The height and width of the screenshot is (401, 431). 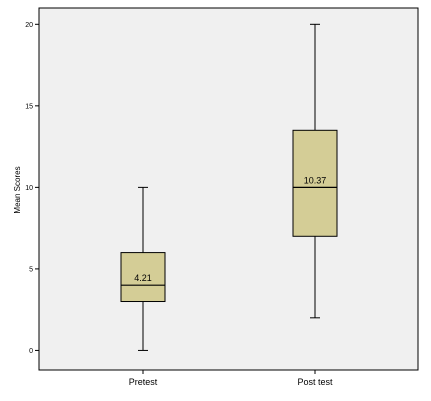 I want to click on y-tick-label: 15, so click(x=29, y=106).